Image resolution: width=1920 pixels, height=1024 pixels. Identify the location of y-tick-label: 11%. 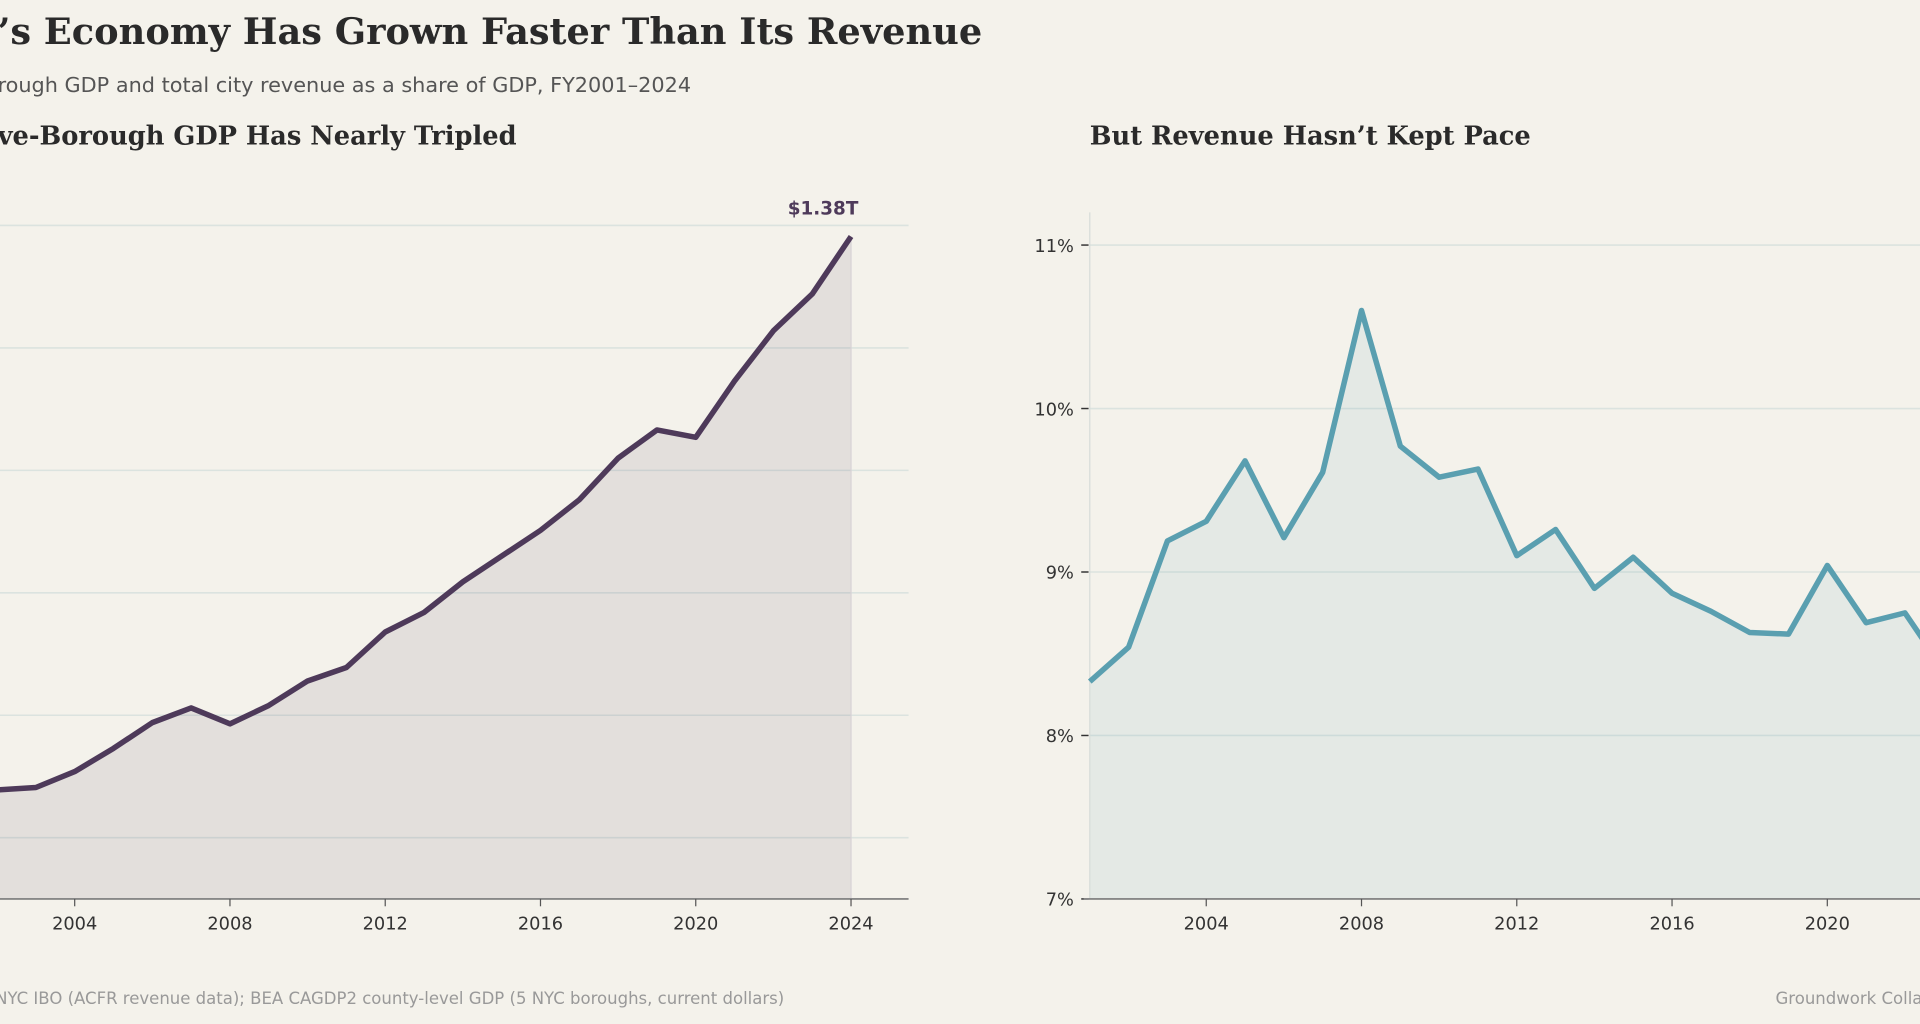
(1053, 247).